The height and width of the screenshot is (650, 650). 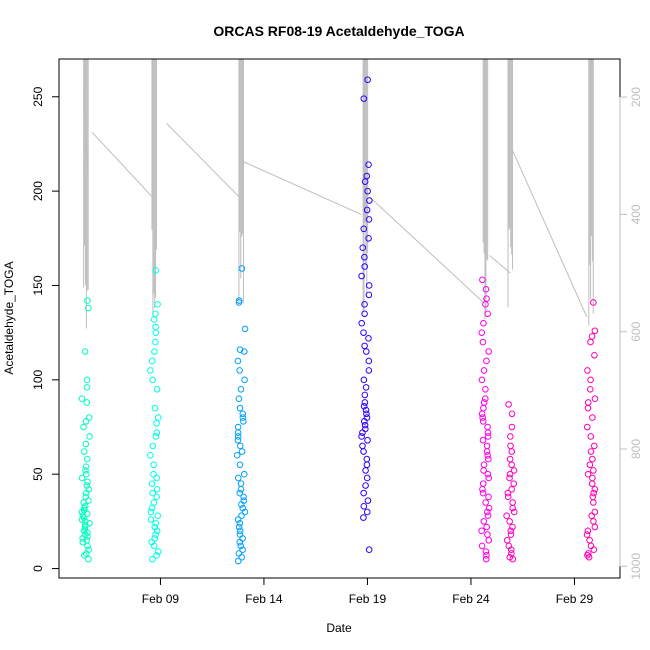 What do you see at coordinates (636, 214) in the screenshot?
I see `y2-tick-label: 400` at bounding box center [636, 214].